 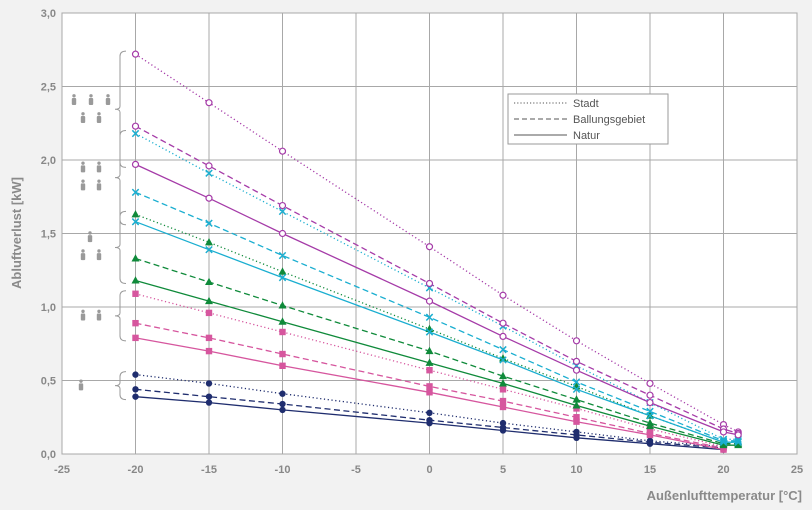 I want to click on legend-label-ballungsgebiet: Ballungsgebiet, so click(x=609, y=120).